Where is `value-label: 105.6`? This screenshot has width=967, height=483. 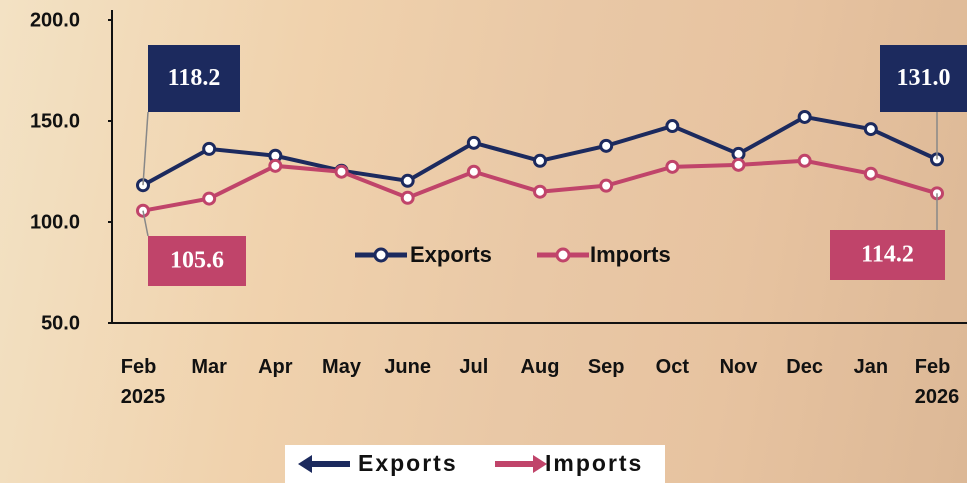
value-label: 105.6 is located at coordinates (197, 261).